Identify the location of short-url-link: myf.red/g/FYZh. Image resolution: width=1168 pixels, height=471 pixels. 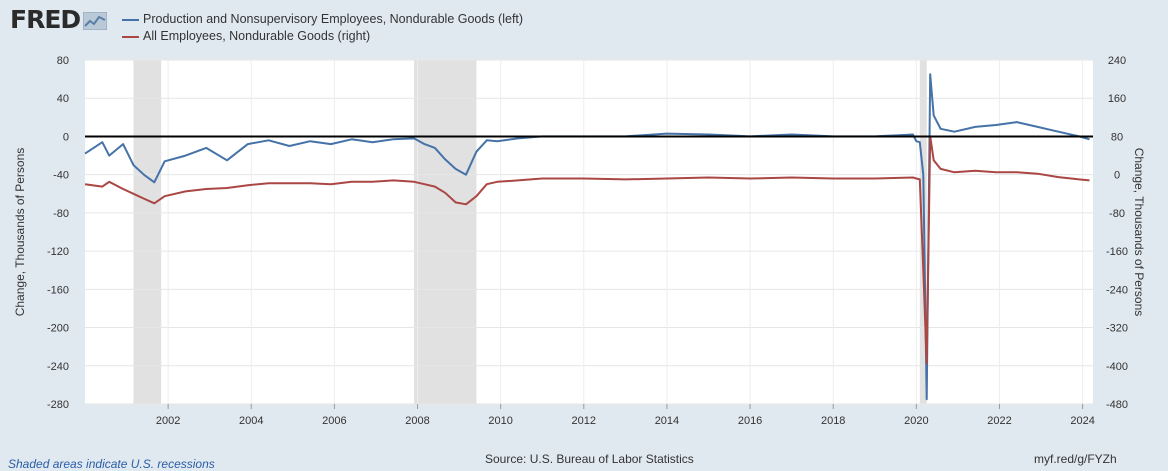
(1075, 459).